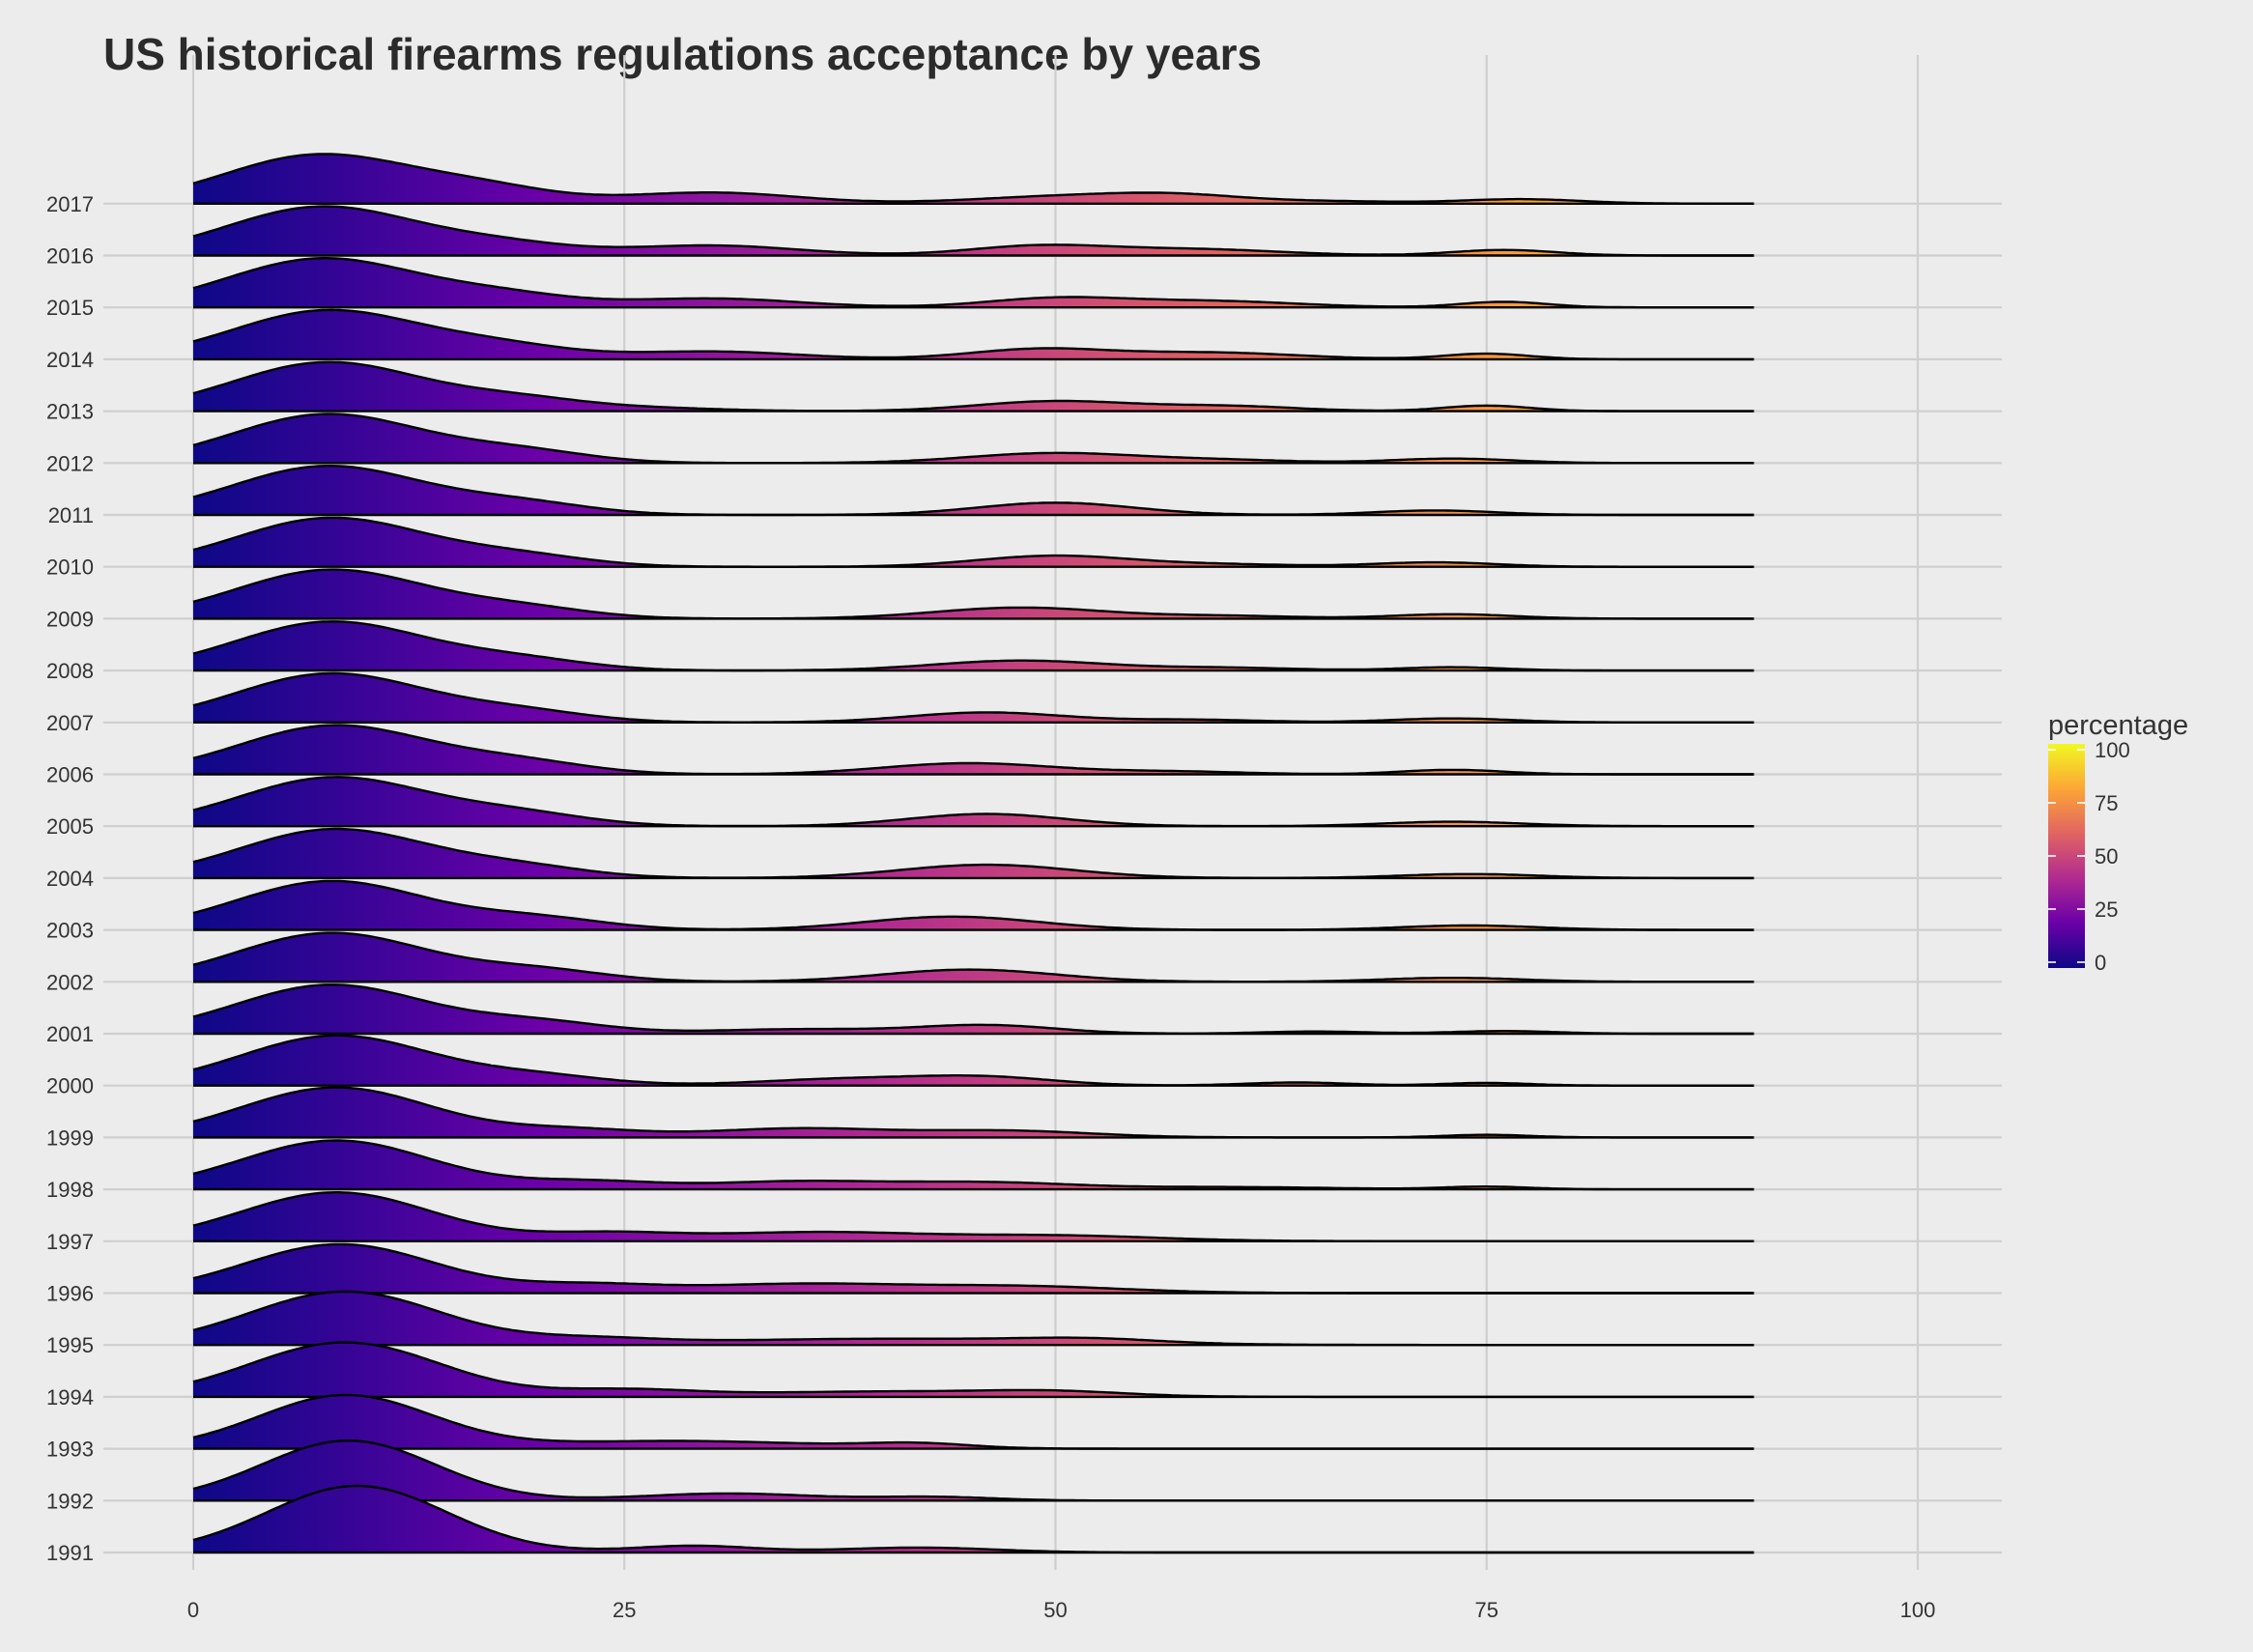  I want to click on x-axis-tick-labels: 0 25 50 75 100, so click(1061, 1610).